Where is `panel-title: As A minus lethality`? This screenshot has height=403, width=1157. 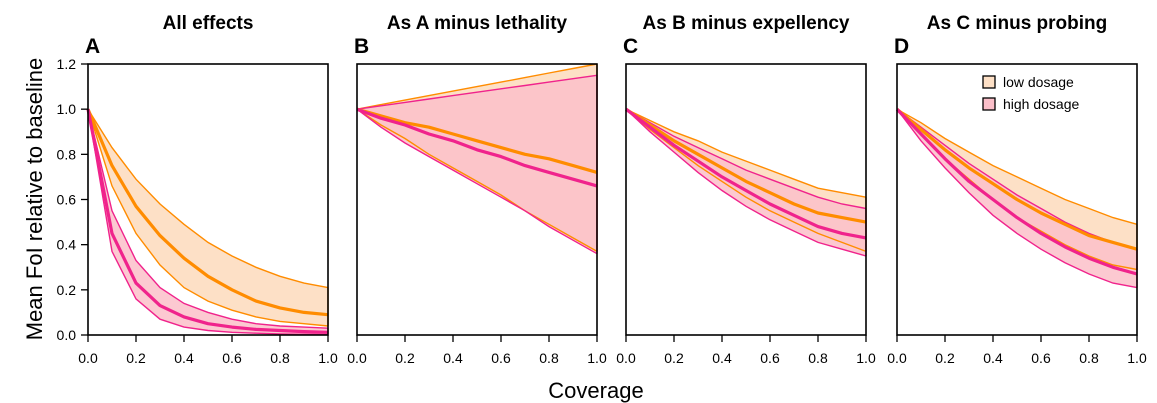 panel-title: As A minus lethality is located at coordinates (477, 23).